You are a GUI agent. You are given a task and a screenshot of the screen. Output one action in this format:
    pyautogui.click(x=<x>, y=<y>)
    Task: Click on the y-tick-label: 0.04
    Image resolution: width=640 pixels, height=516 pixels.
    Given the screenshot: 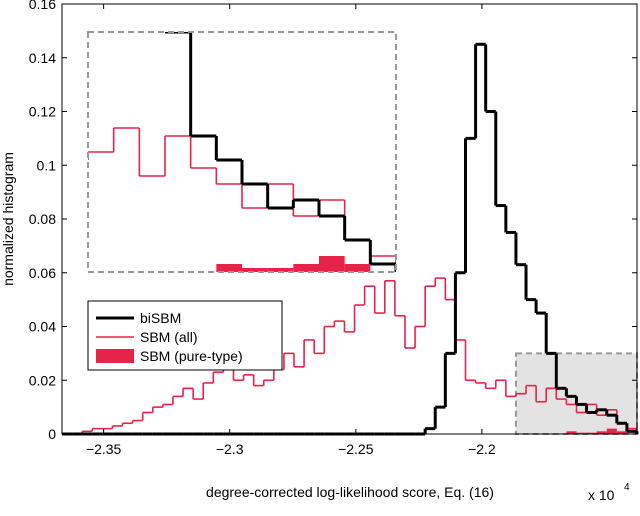 What is the action you would take?
    pyautogui.click(x=42, y=327)
    